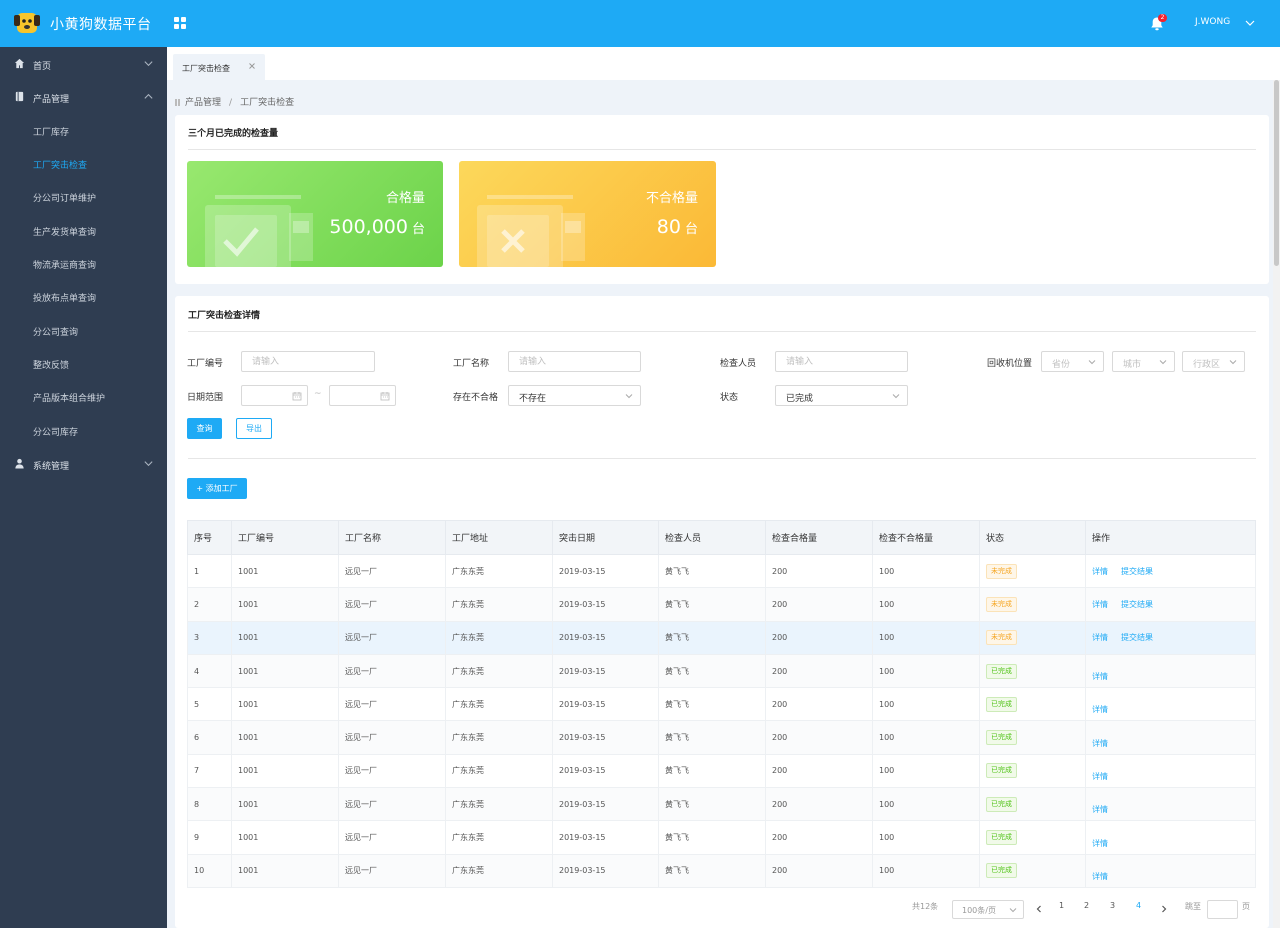 This screenshot has height=928, width=1280. Describe the element at coordinates (209, 571) in the screenshot. I see `cell-no: 1` at that location.